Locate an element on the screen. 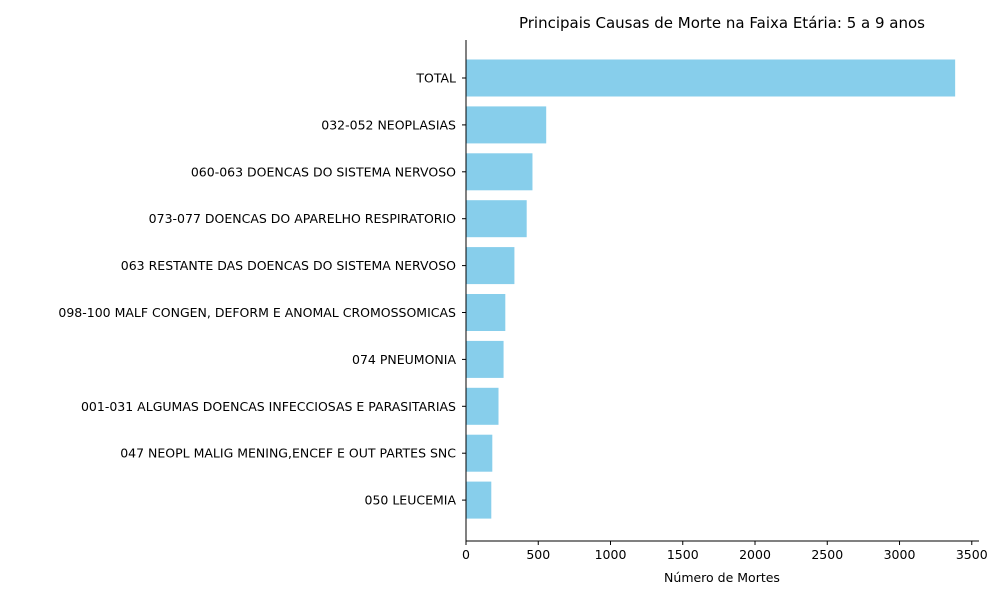 This screenshot has width=1000, height=600. x-tick-label: 0 is located at coordinates (466, 554).